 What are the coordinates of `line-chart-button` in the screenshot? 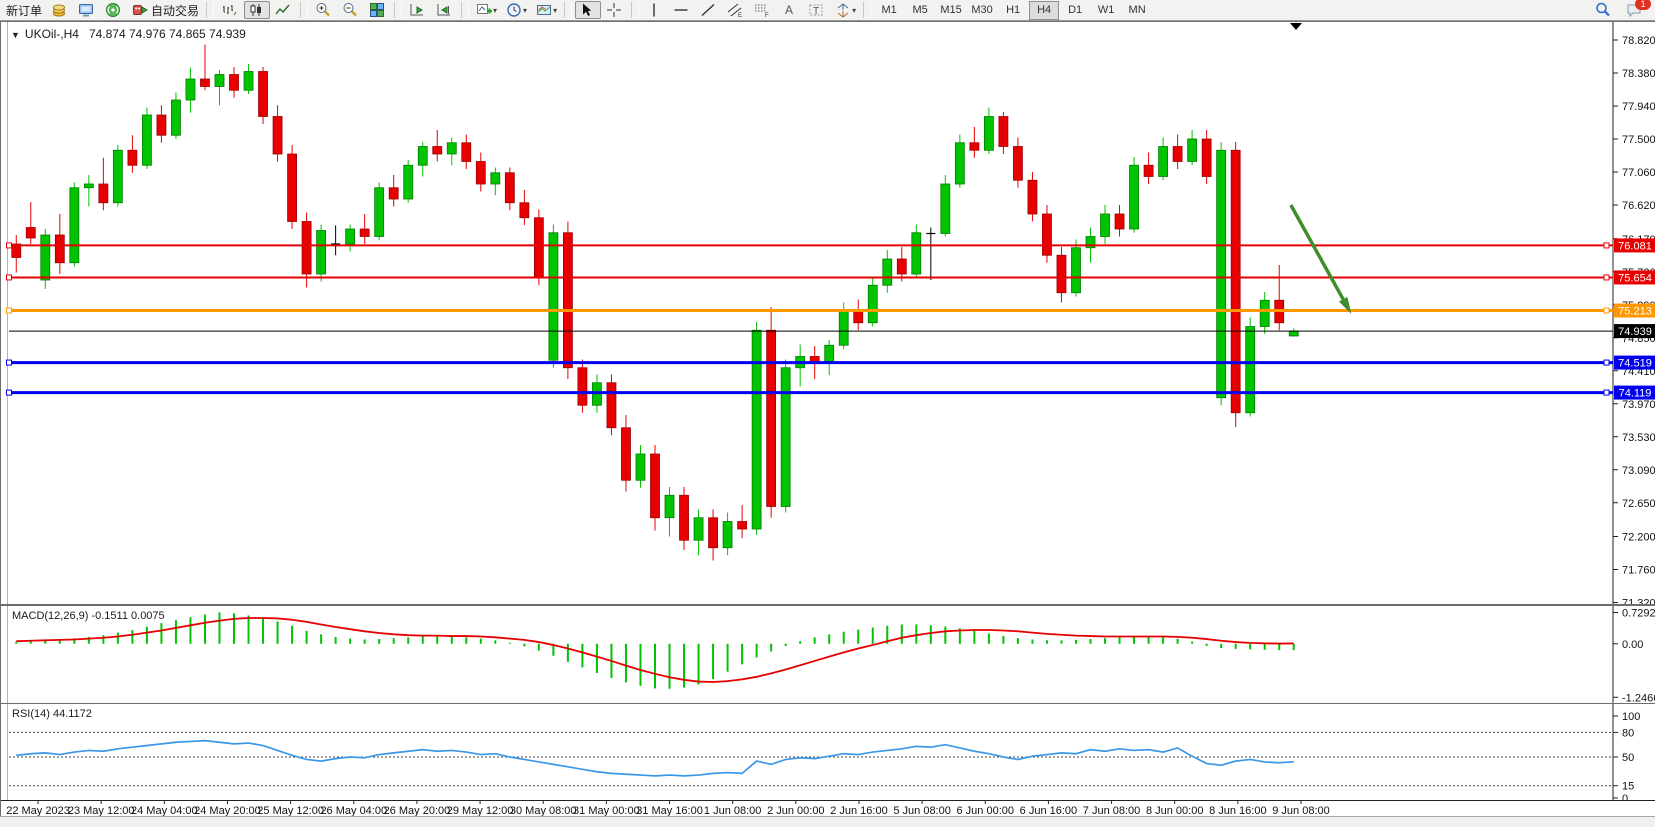 It's located at (284, 10).